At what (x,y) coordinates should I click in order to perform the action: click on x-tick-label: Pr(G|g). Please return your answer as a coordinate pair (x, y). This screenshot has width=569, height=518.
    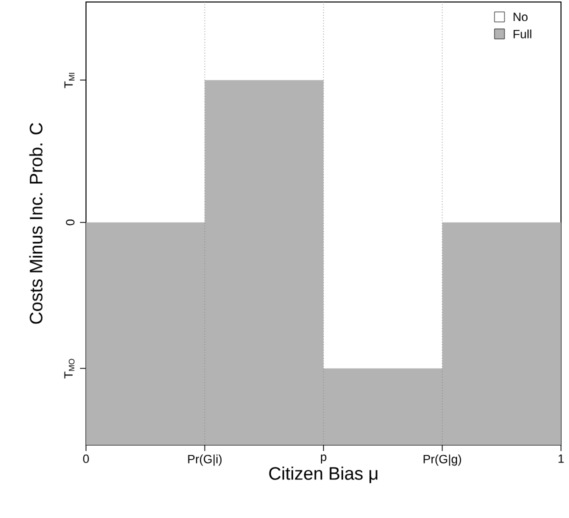
    Looking at the image, I should click on (443, 460).